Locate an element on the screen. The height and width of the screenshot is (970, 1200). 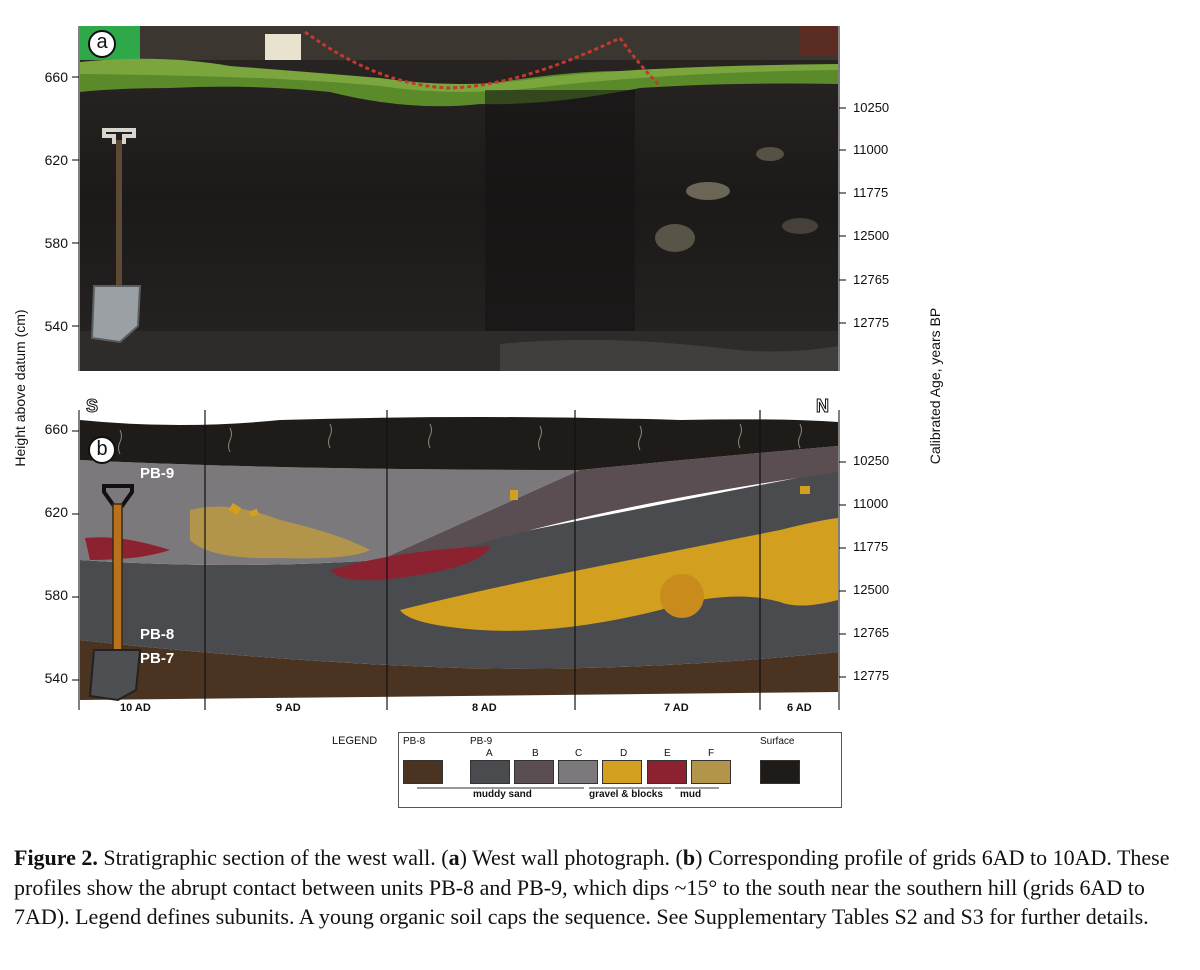
grid-dividers is located at coordinates (482, 560).